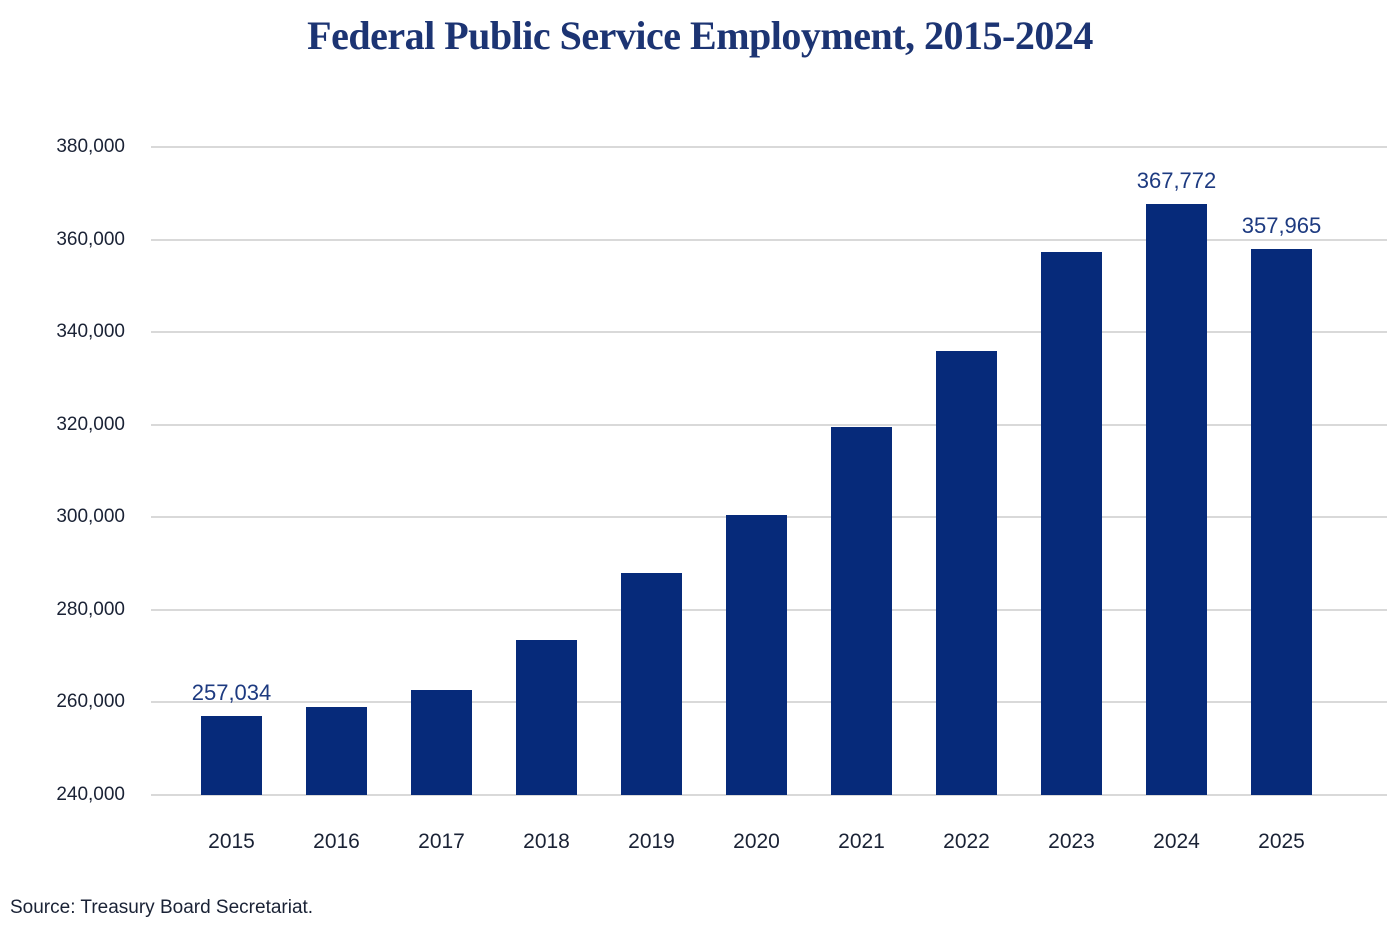 The width and height of the screenshot is (1400, 944). What do you see at coordinates (1176, 841) in the screenshot?
I see `x-axis-tick-label: 2024` at bounding box center [1176, 841].